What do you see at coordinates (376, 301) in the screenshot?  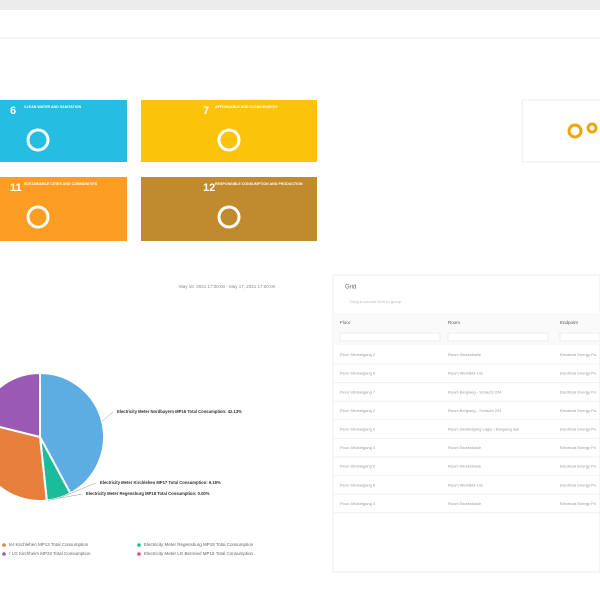 I see `grid-hint: Drag a column here to group` at bounding box center [376, 301].